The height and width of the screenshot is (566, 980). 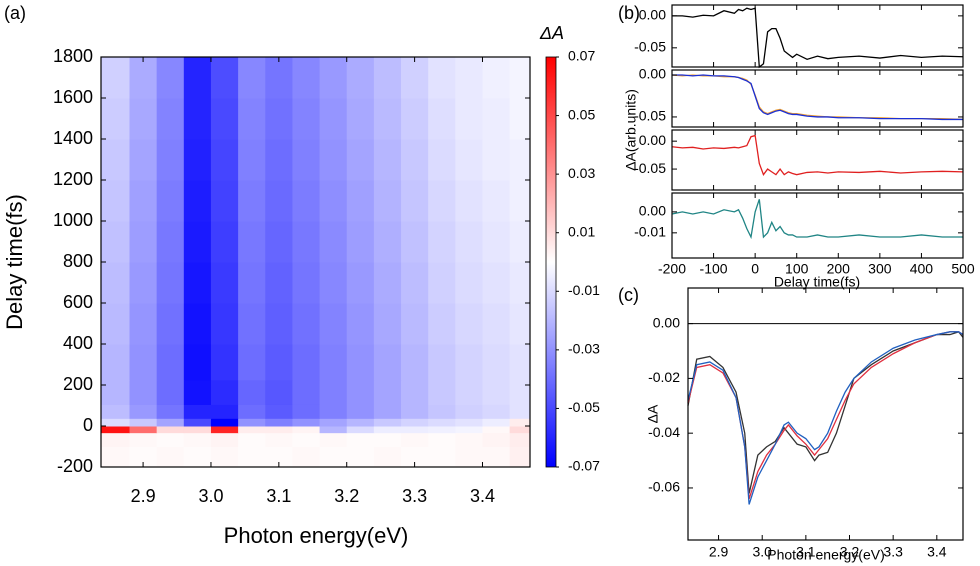 What do you see at coordinates (629, 13) in the screenshot?
I see `panel-label: (b)` at bounding box center [629, 13].